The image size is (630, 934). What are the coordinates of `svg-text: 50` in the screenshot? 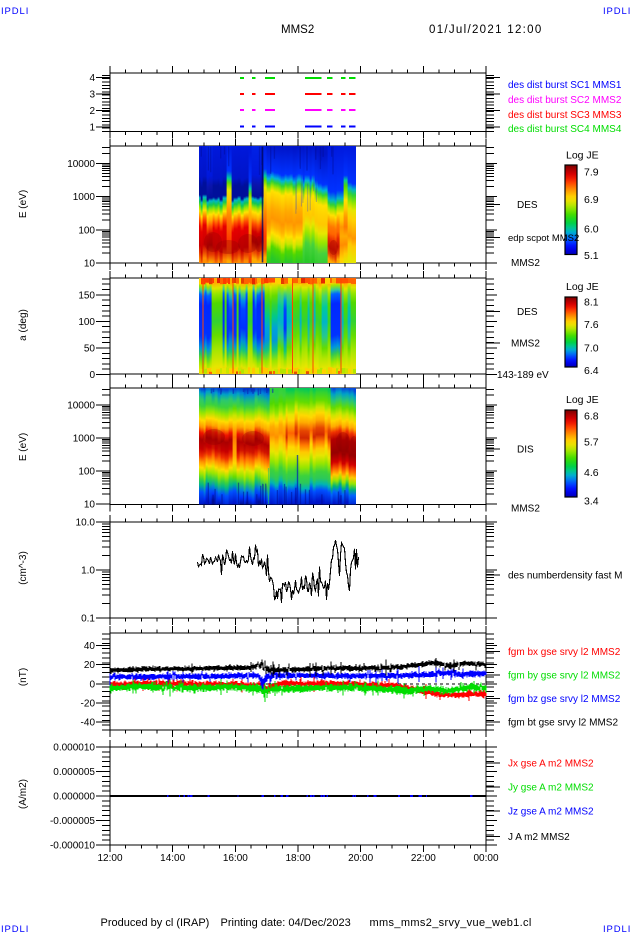 It's located at (90, 348).